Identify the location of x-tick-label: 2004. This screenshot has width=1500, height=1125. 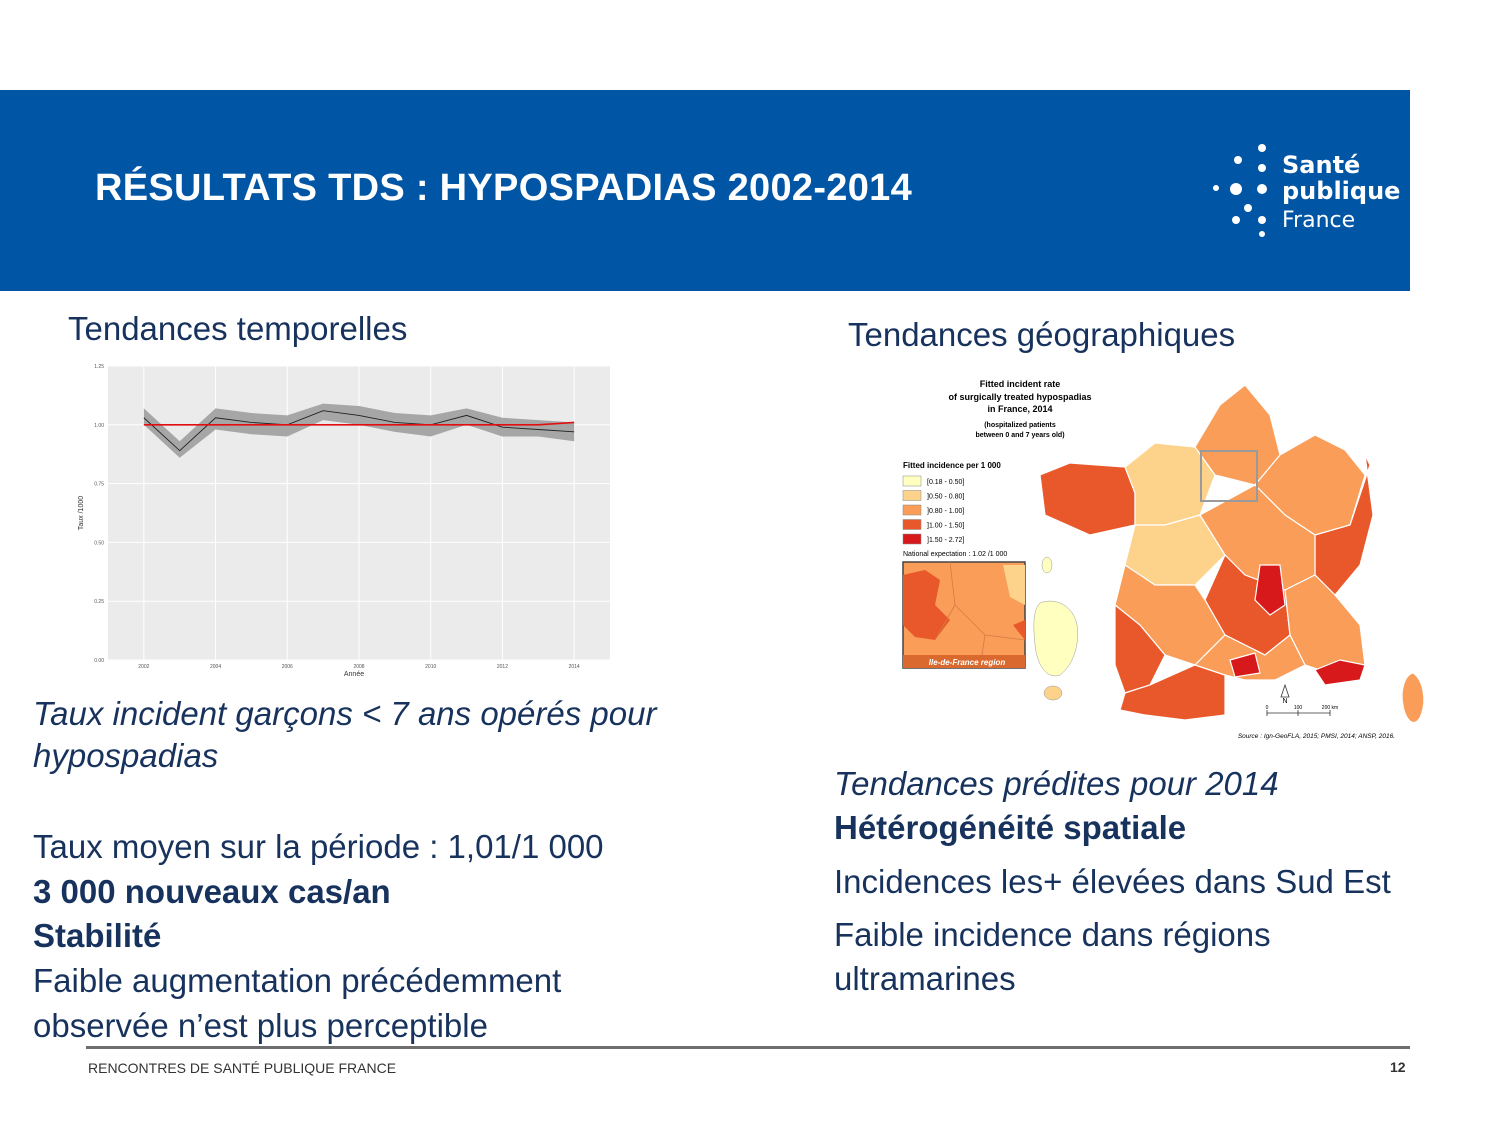
(215, 667).